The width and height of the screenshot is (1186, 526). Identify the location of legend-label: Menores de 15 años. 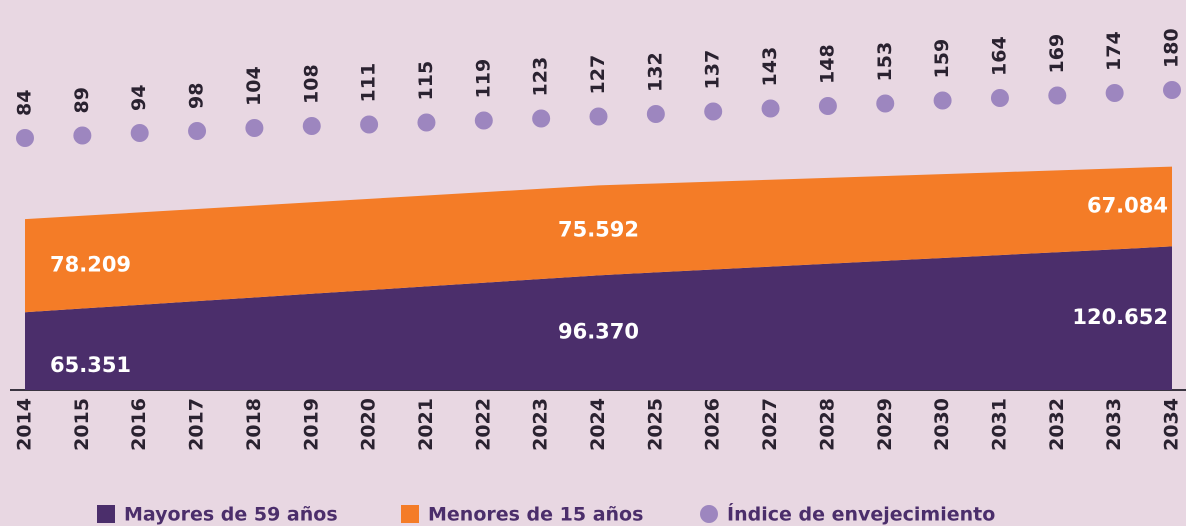
(535, 515).